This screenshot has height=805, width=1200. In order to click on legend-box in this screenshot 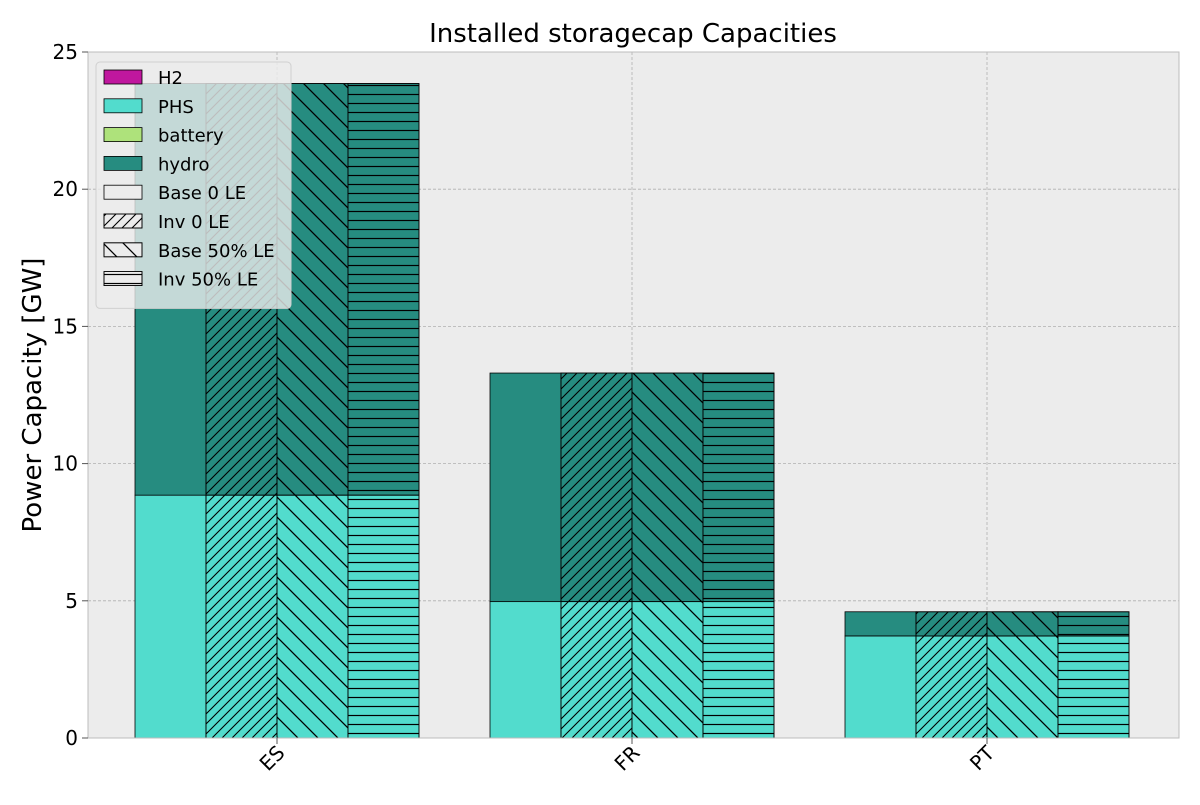, I will do `click(193, 185)`.